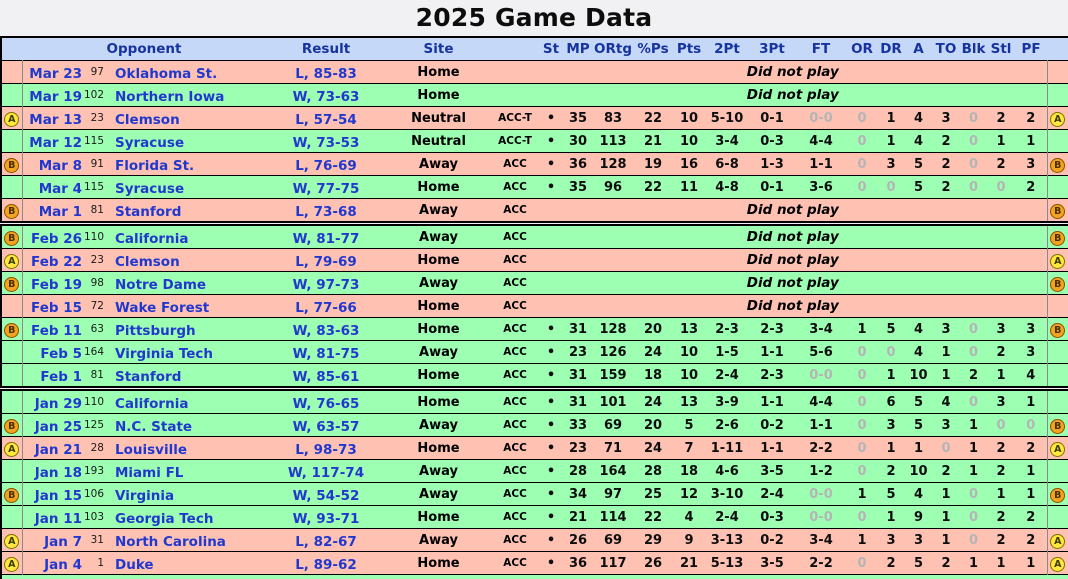 This screenshot has width=1068, height=579. What do you see at coordinates (155, 165) in the screenshot?
I see `opponent-link: Florida St.` at bounding box center [155, 165].